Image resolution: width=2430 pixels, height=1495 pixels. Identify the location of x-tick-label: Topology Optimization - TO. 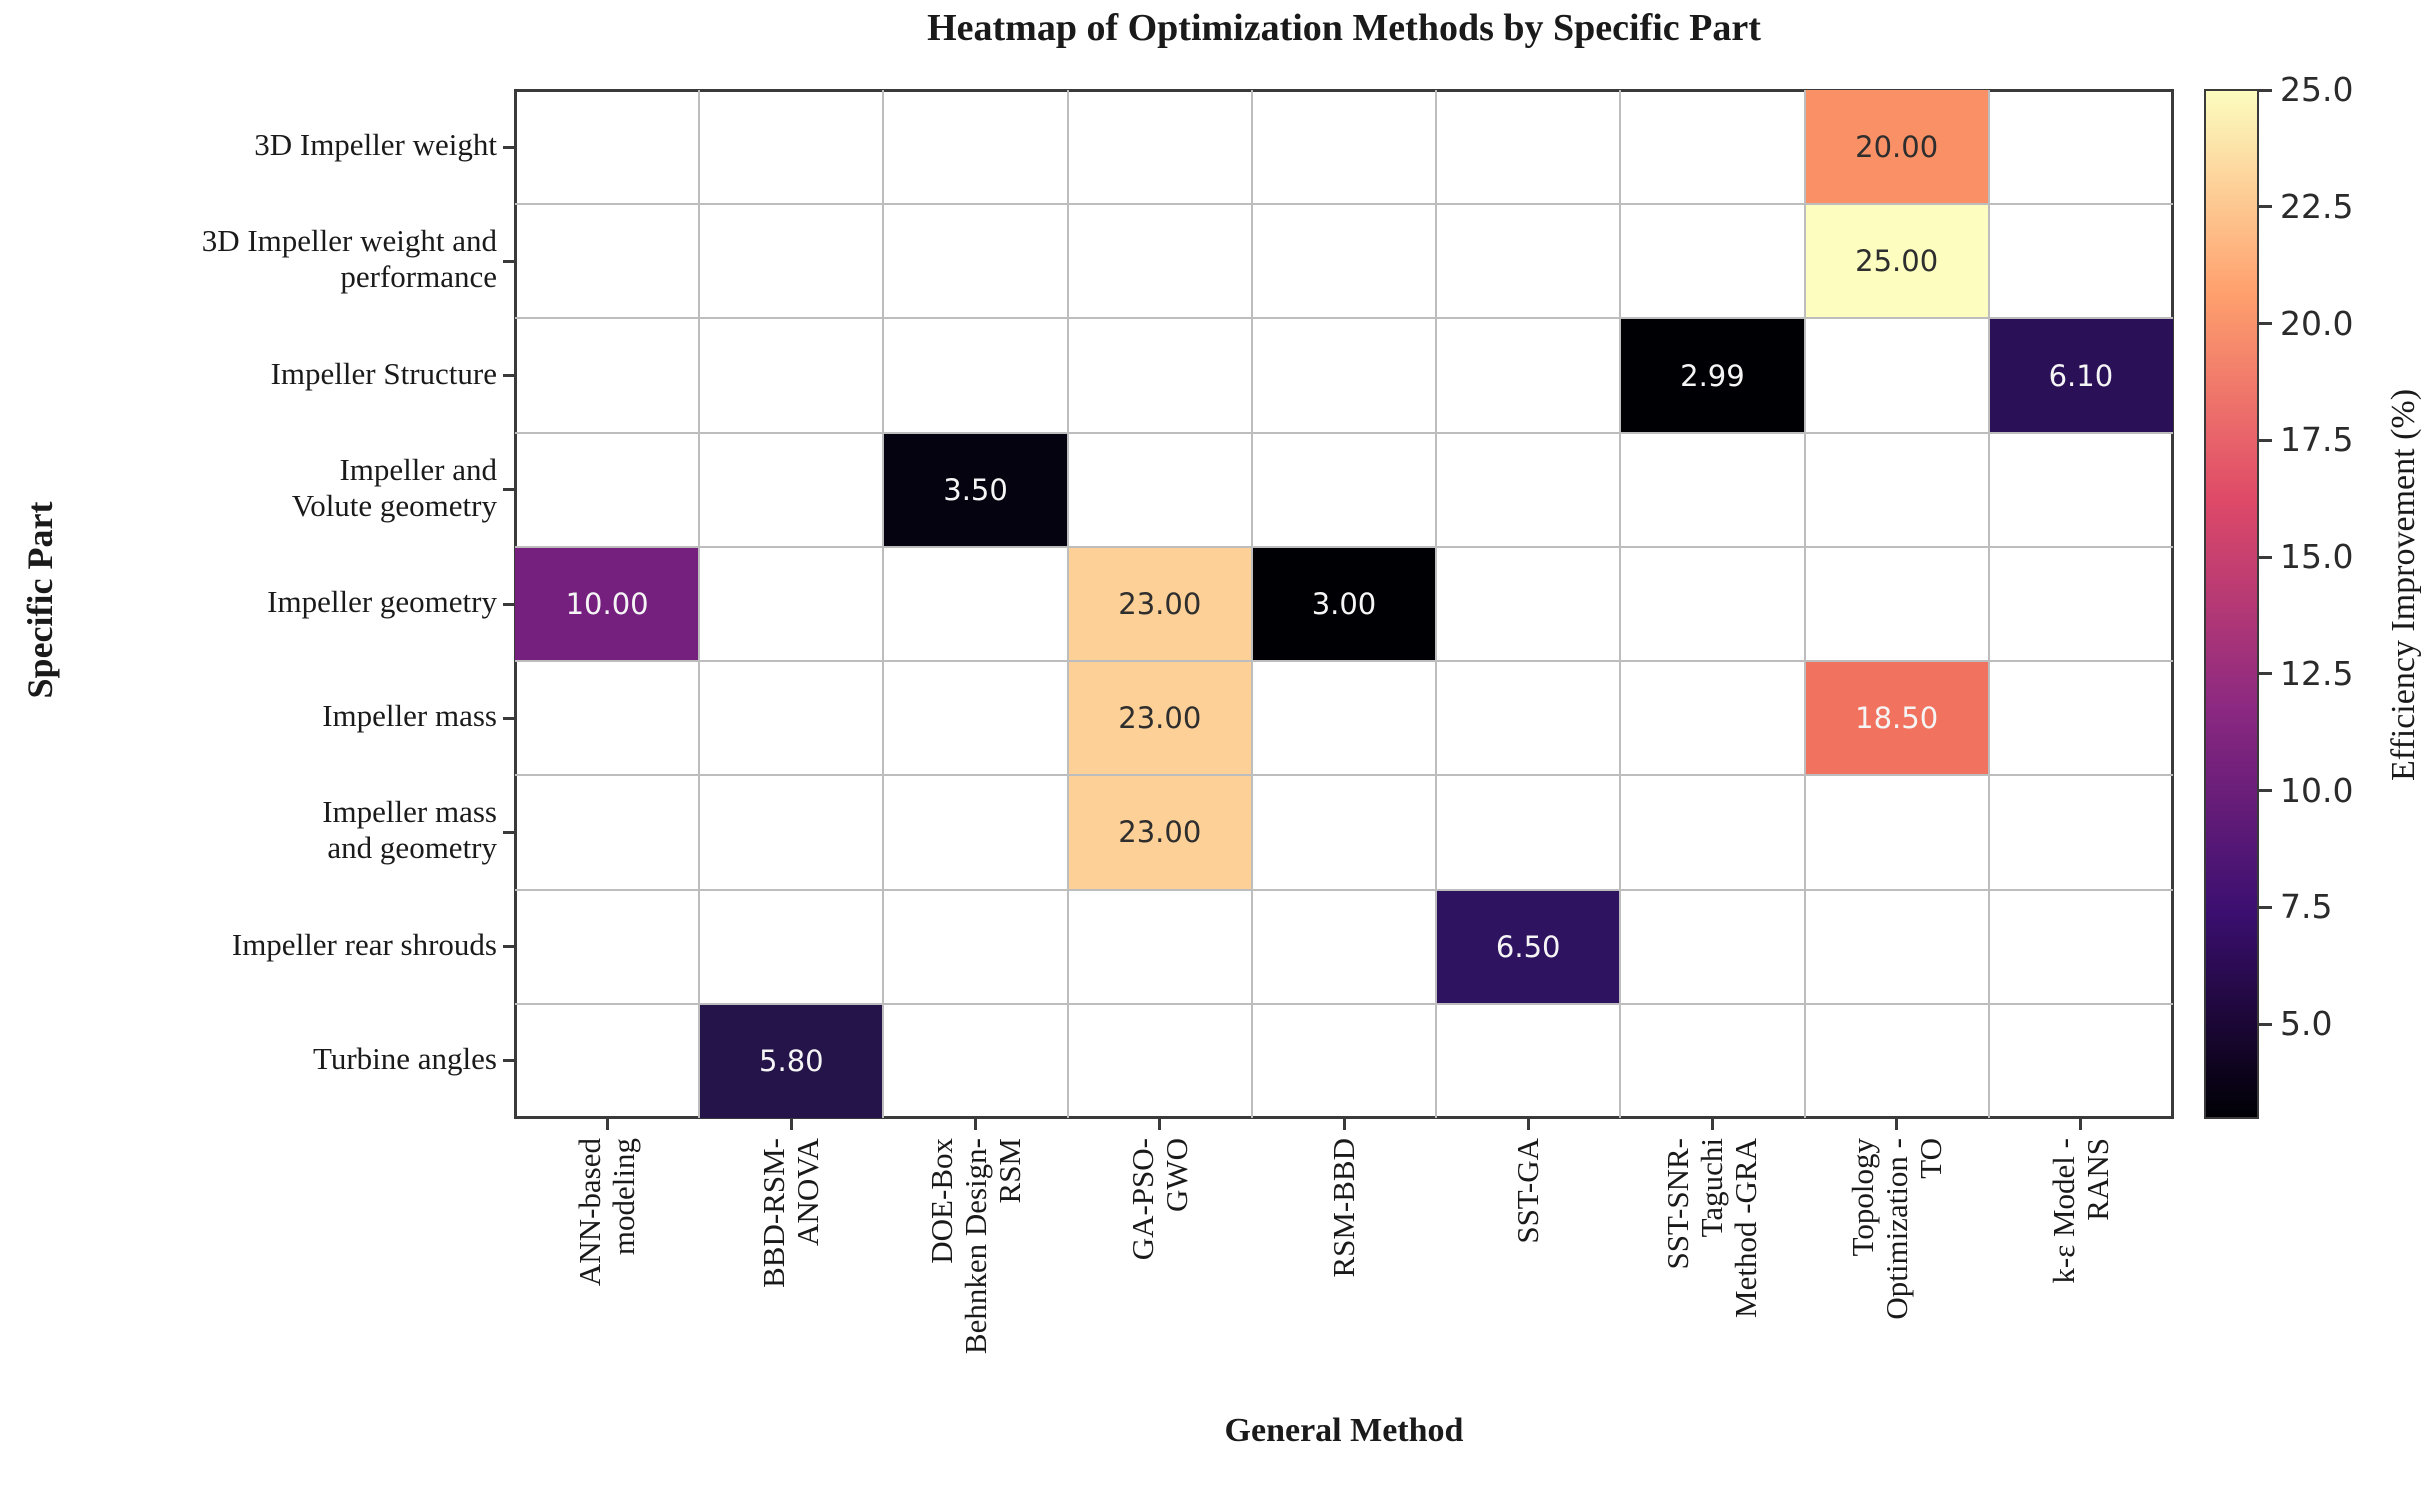
(1896, 1229).